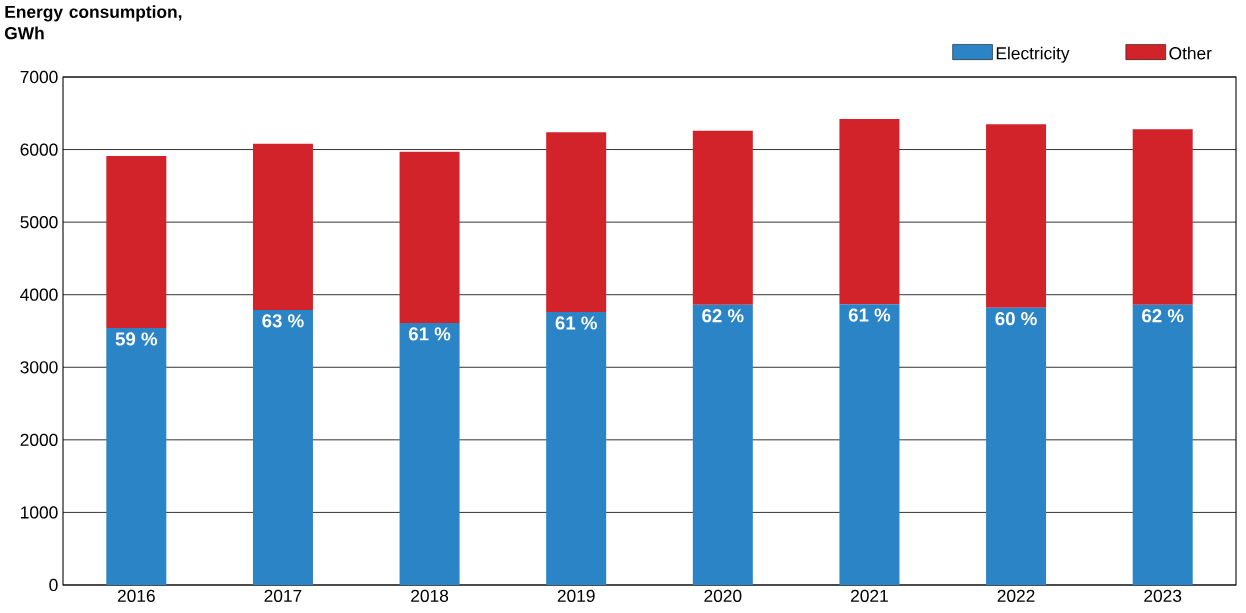 The image size is (1246, 613). I want to click on x-tick-label: 2019, so click(576, 595).